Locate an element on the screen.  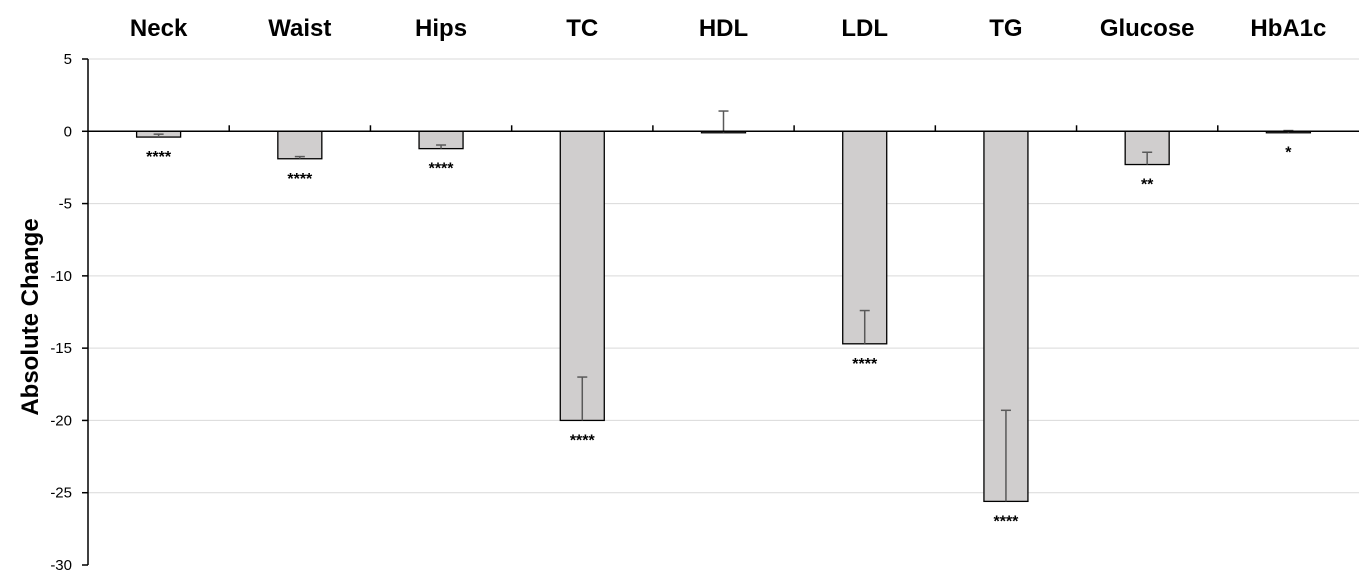
category-label: LDL is located at coordinates (864, 28).